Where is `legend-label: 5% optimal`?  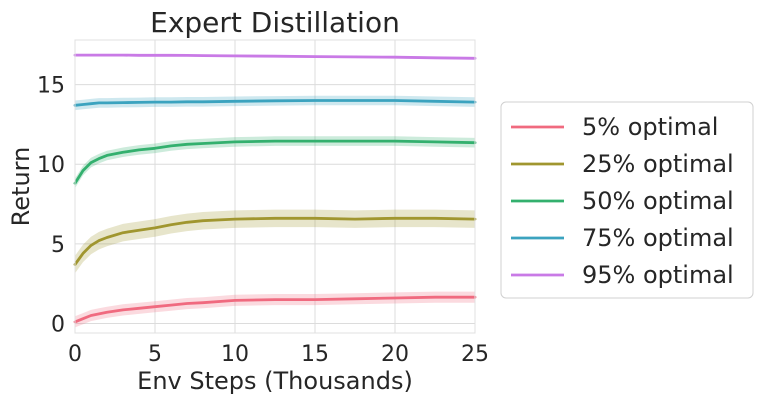 legend-label: 5% optimal is located at coordinates (650, 127).